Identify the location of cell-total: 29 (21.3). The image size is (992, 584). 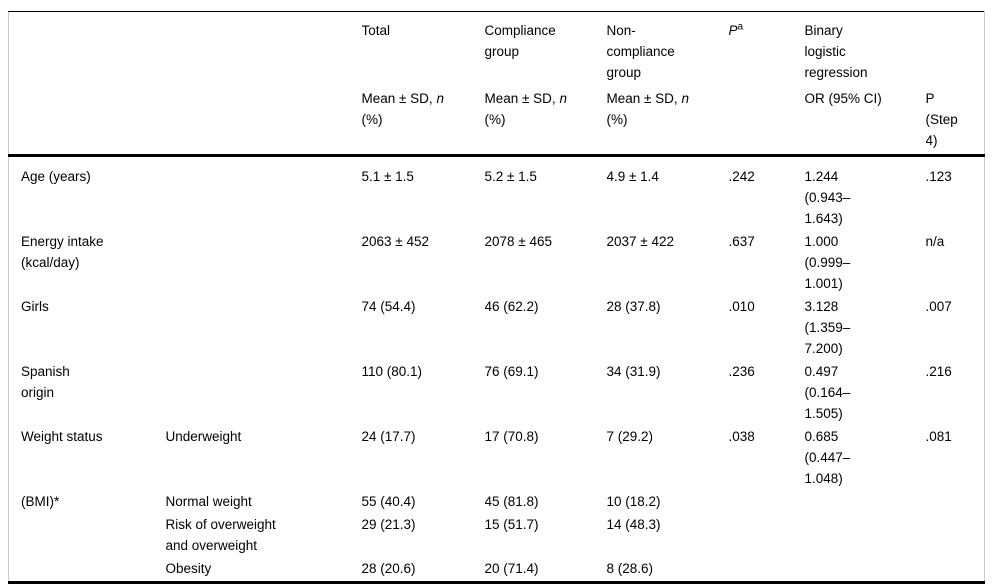
(388, 524).